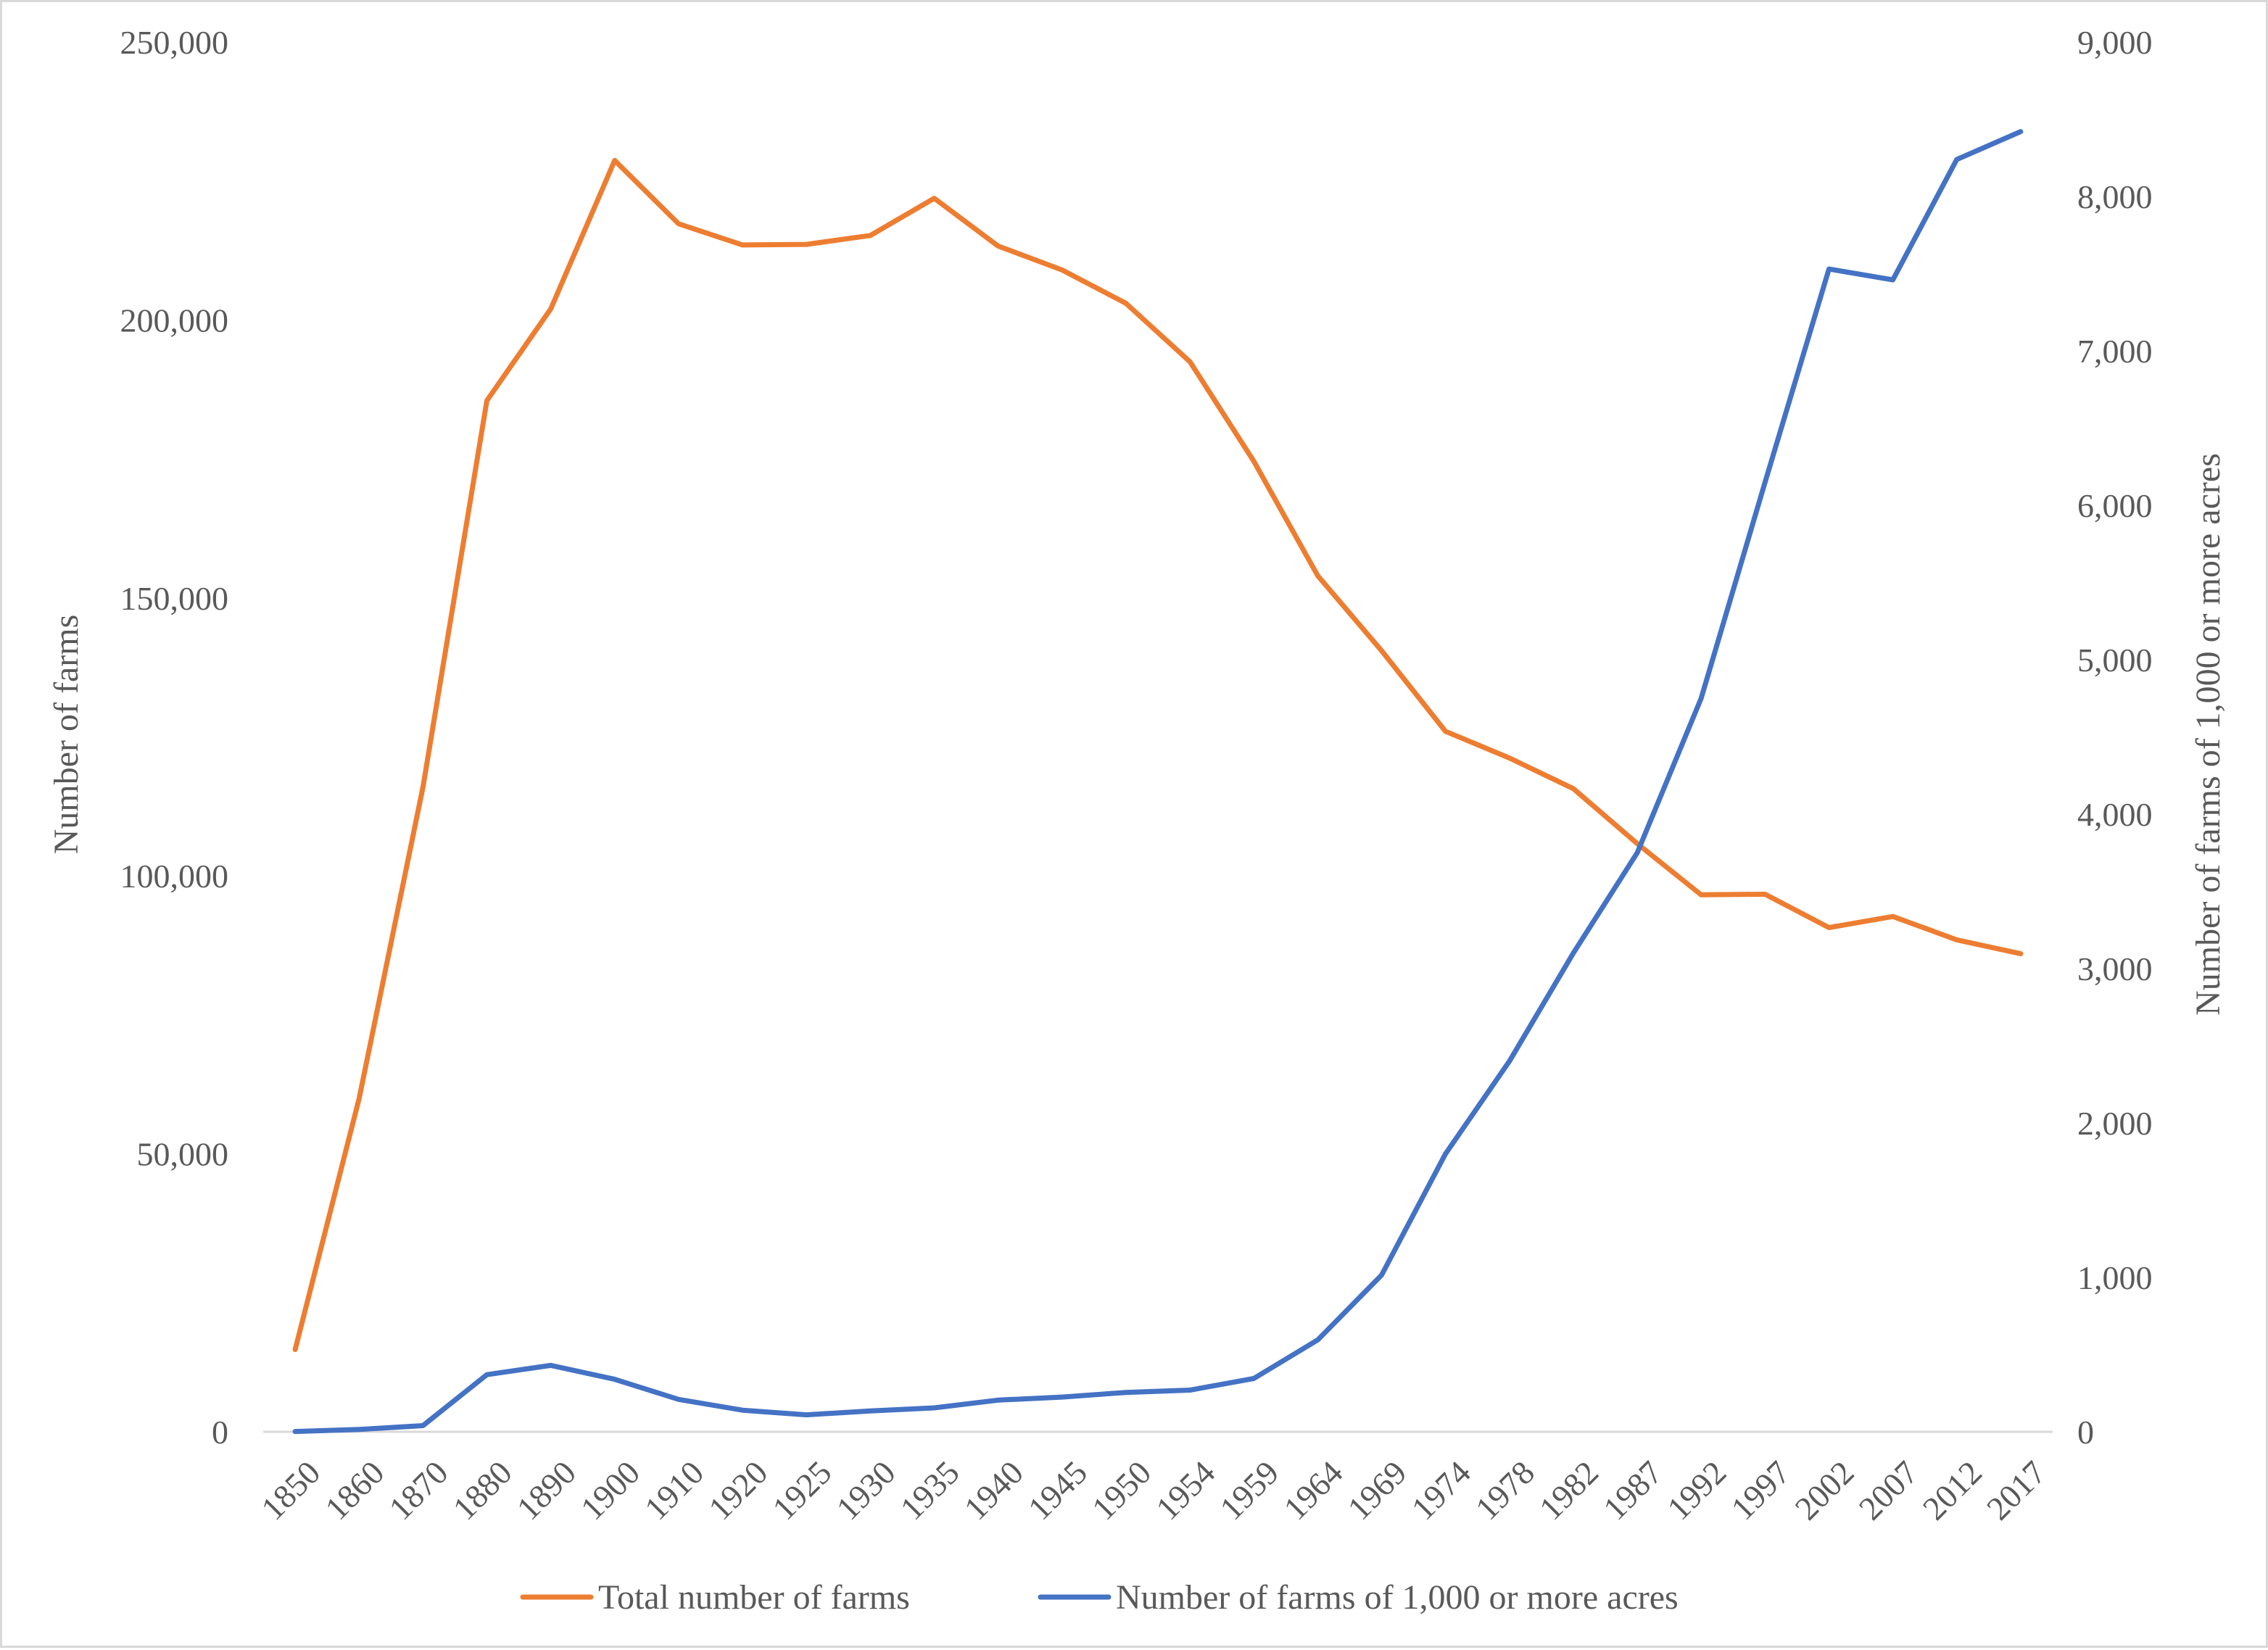 The height and width of the screenshot is (1650, 2268). Describe the element at coordinates (1313, 1490) in the screenshot. I see `x-tick-label: 1964` at that location.